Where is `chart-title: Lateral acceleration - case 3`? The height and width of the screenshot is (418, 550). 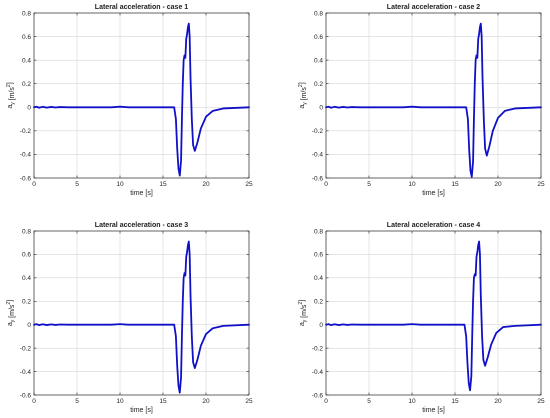
chart-title: Lateral acceleration - case 3 is located at coordinates (141, 225).